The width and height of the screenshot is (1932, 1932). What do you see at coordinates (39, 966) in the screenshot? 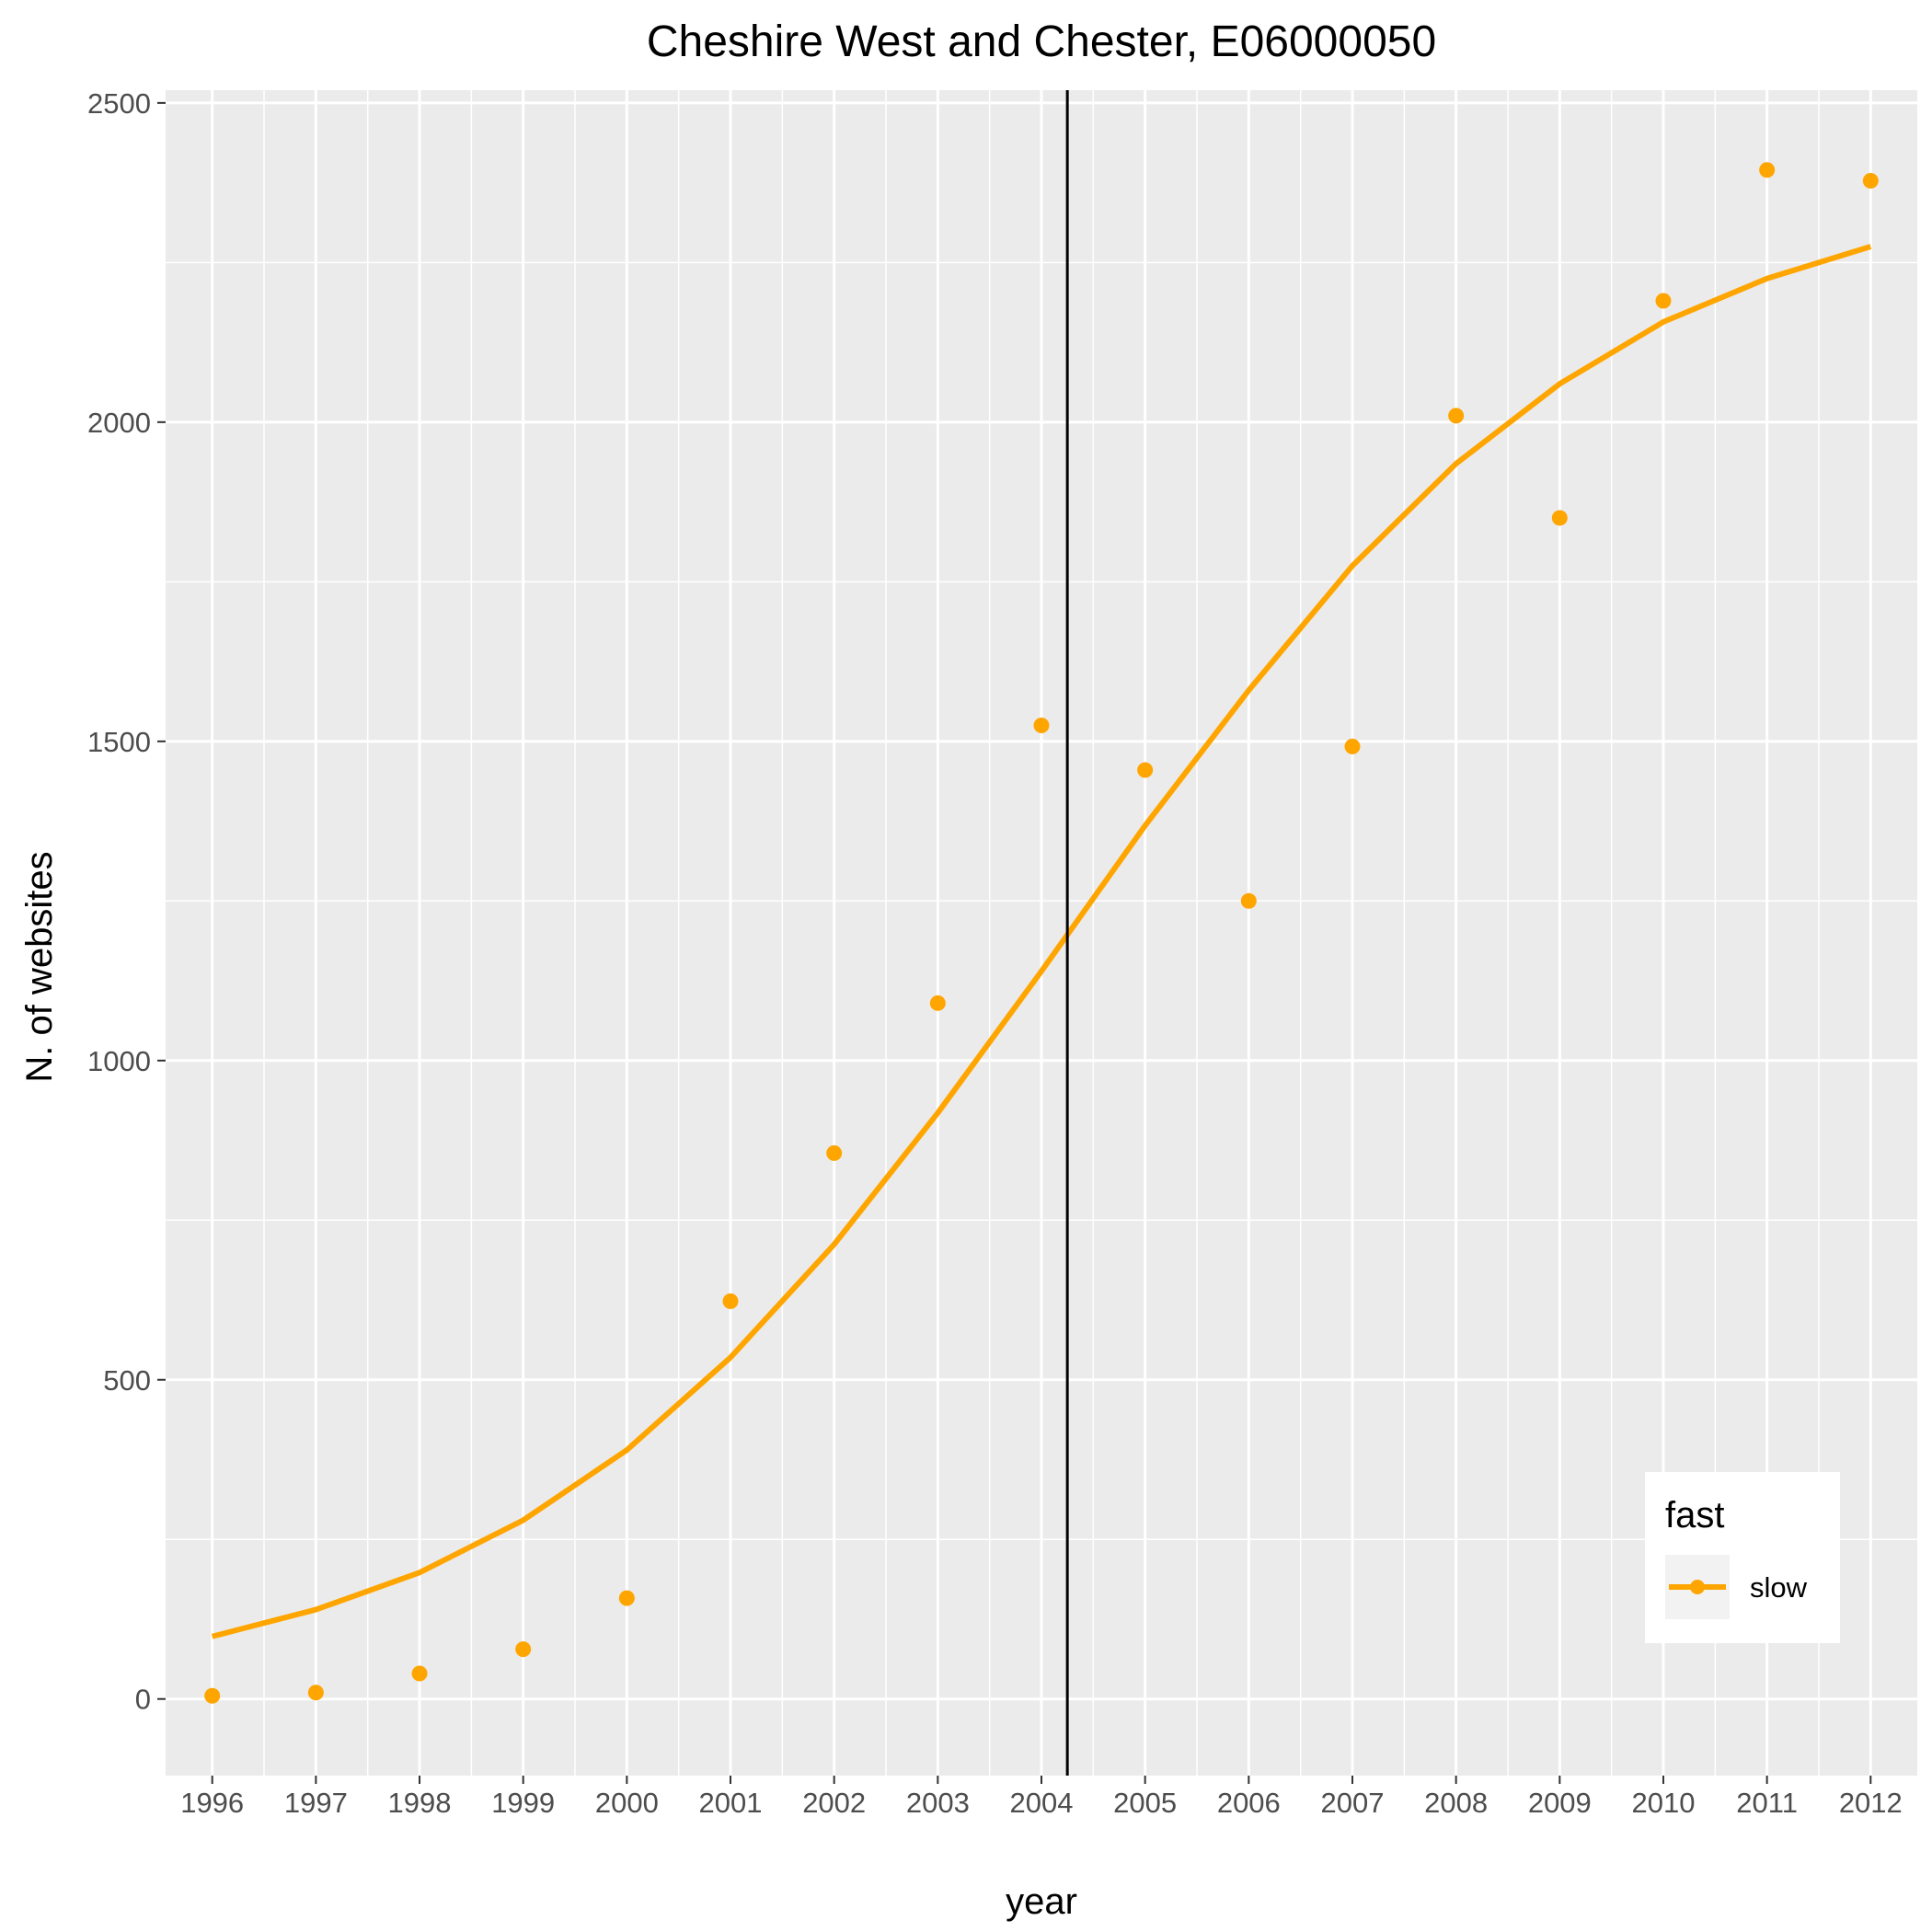
I see `y-axis-title: N. of websites` at bounding box center [39, 966].